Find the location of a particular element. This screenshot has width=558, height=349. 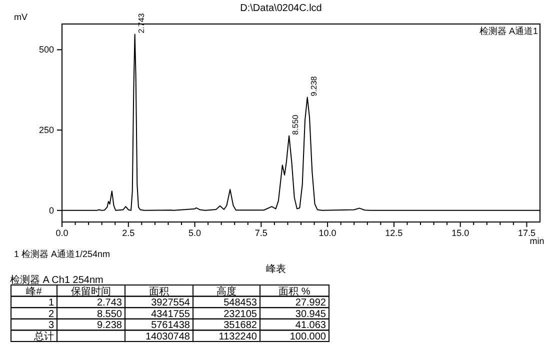

y-axis-title: mV is located at coordinates (21, 17).